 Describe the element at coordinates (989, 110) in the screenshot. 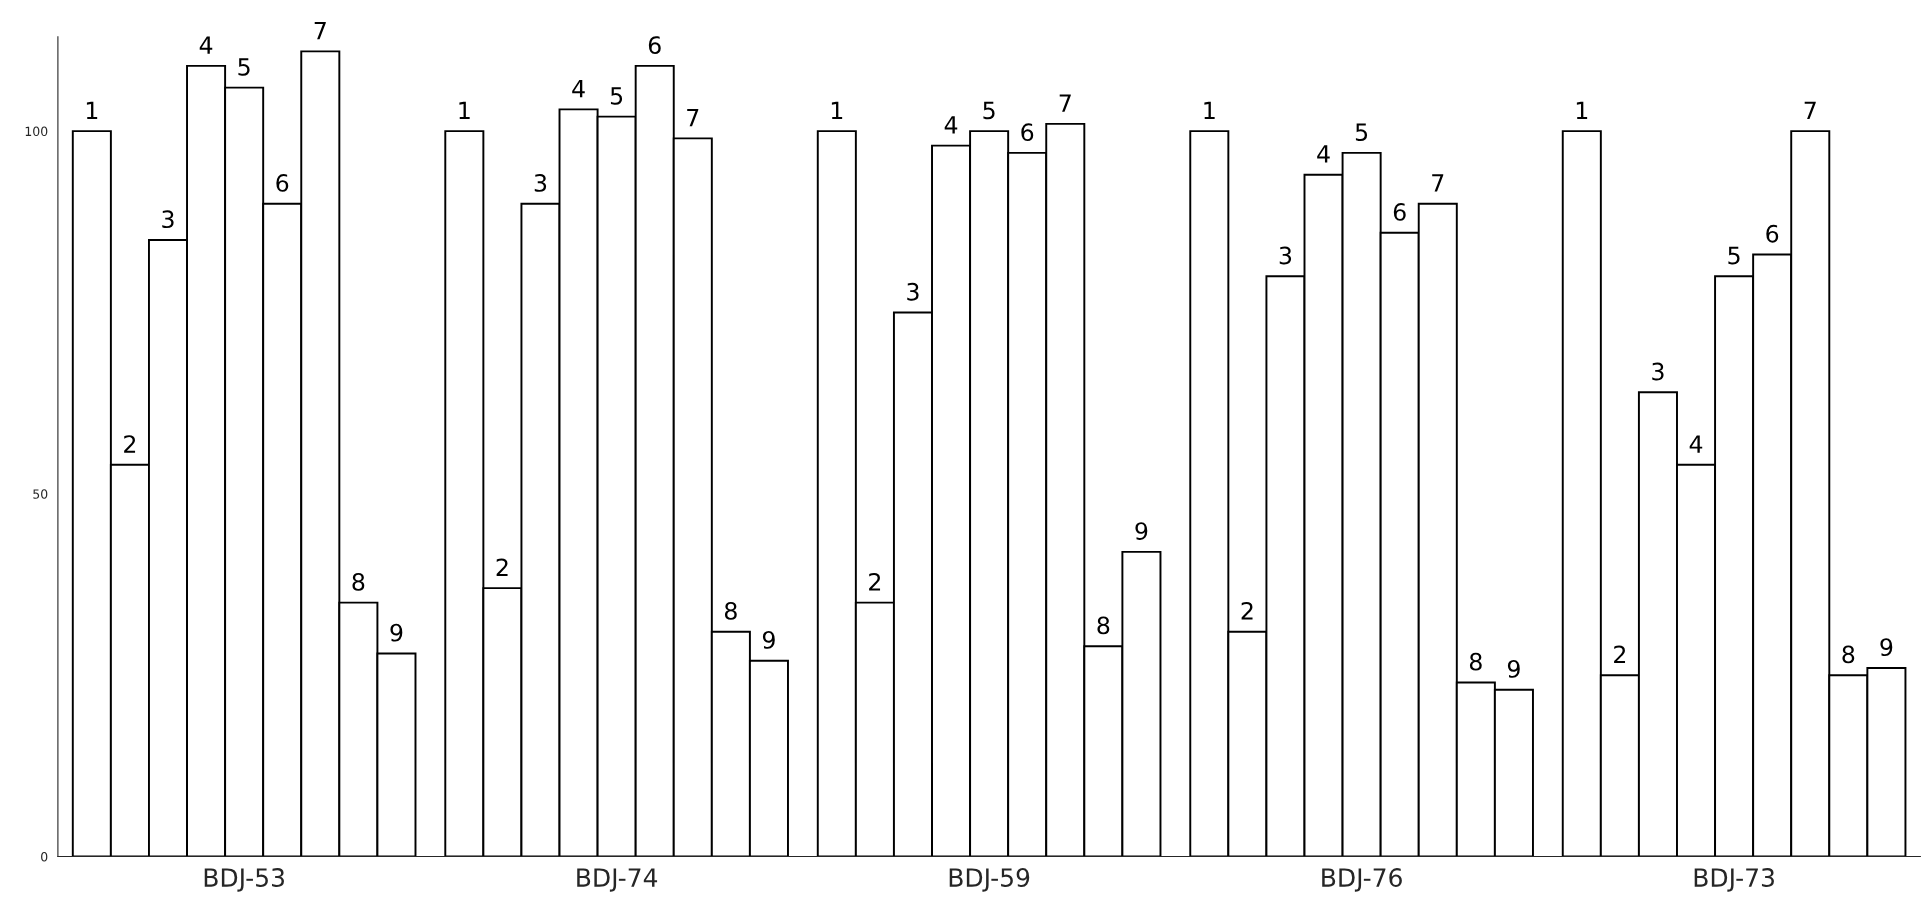

I see `series-label: 5` at that location.